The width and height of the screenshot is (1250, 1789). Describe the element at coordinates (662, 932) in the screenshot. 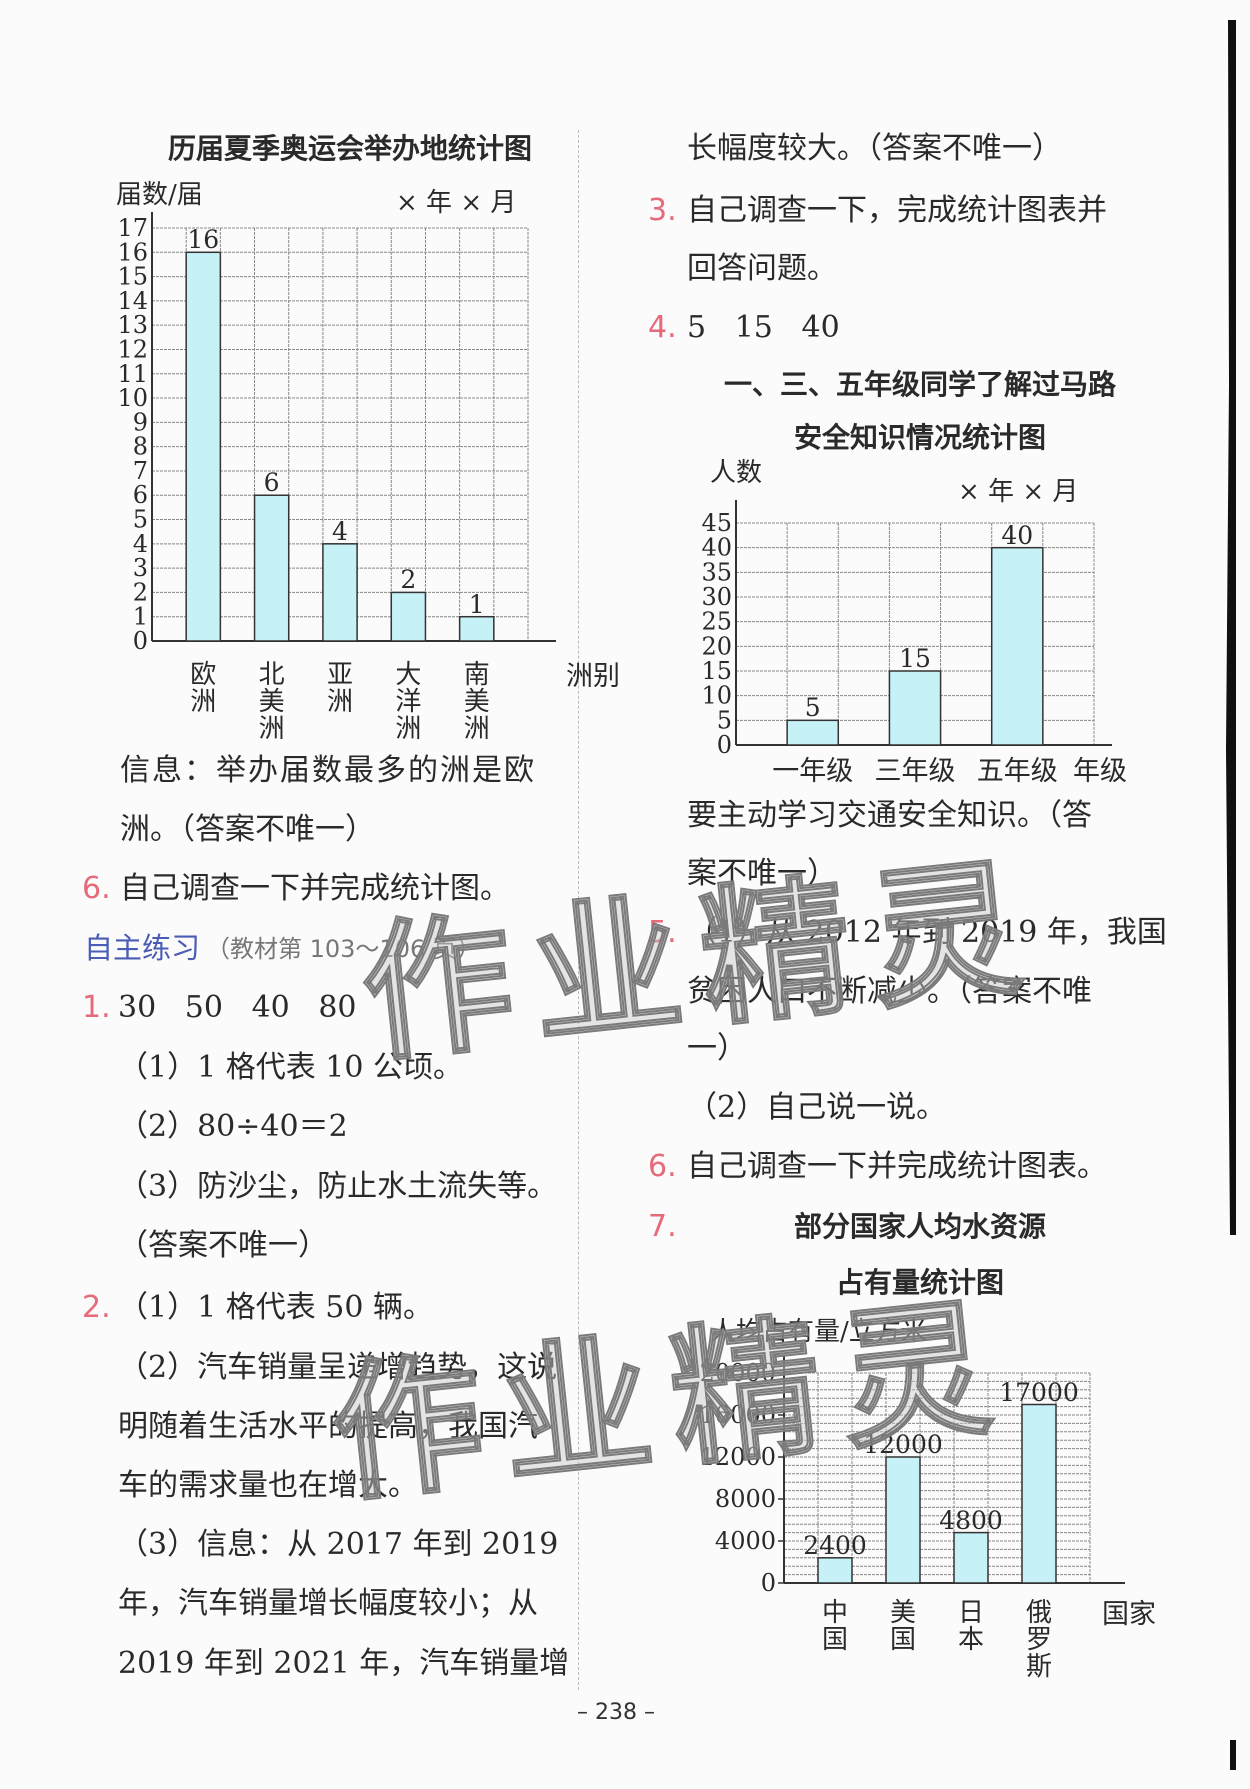

I see `question-number: 5.` at that location.